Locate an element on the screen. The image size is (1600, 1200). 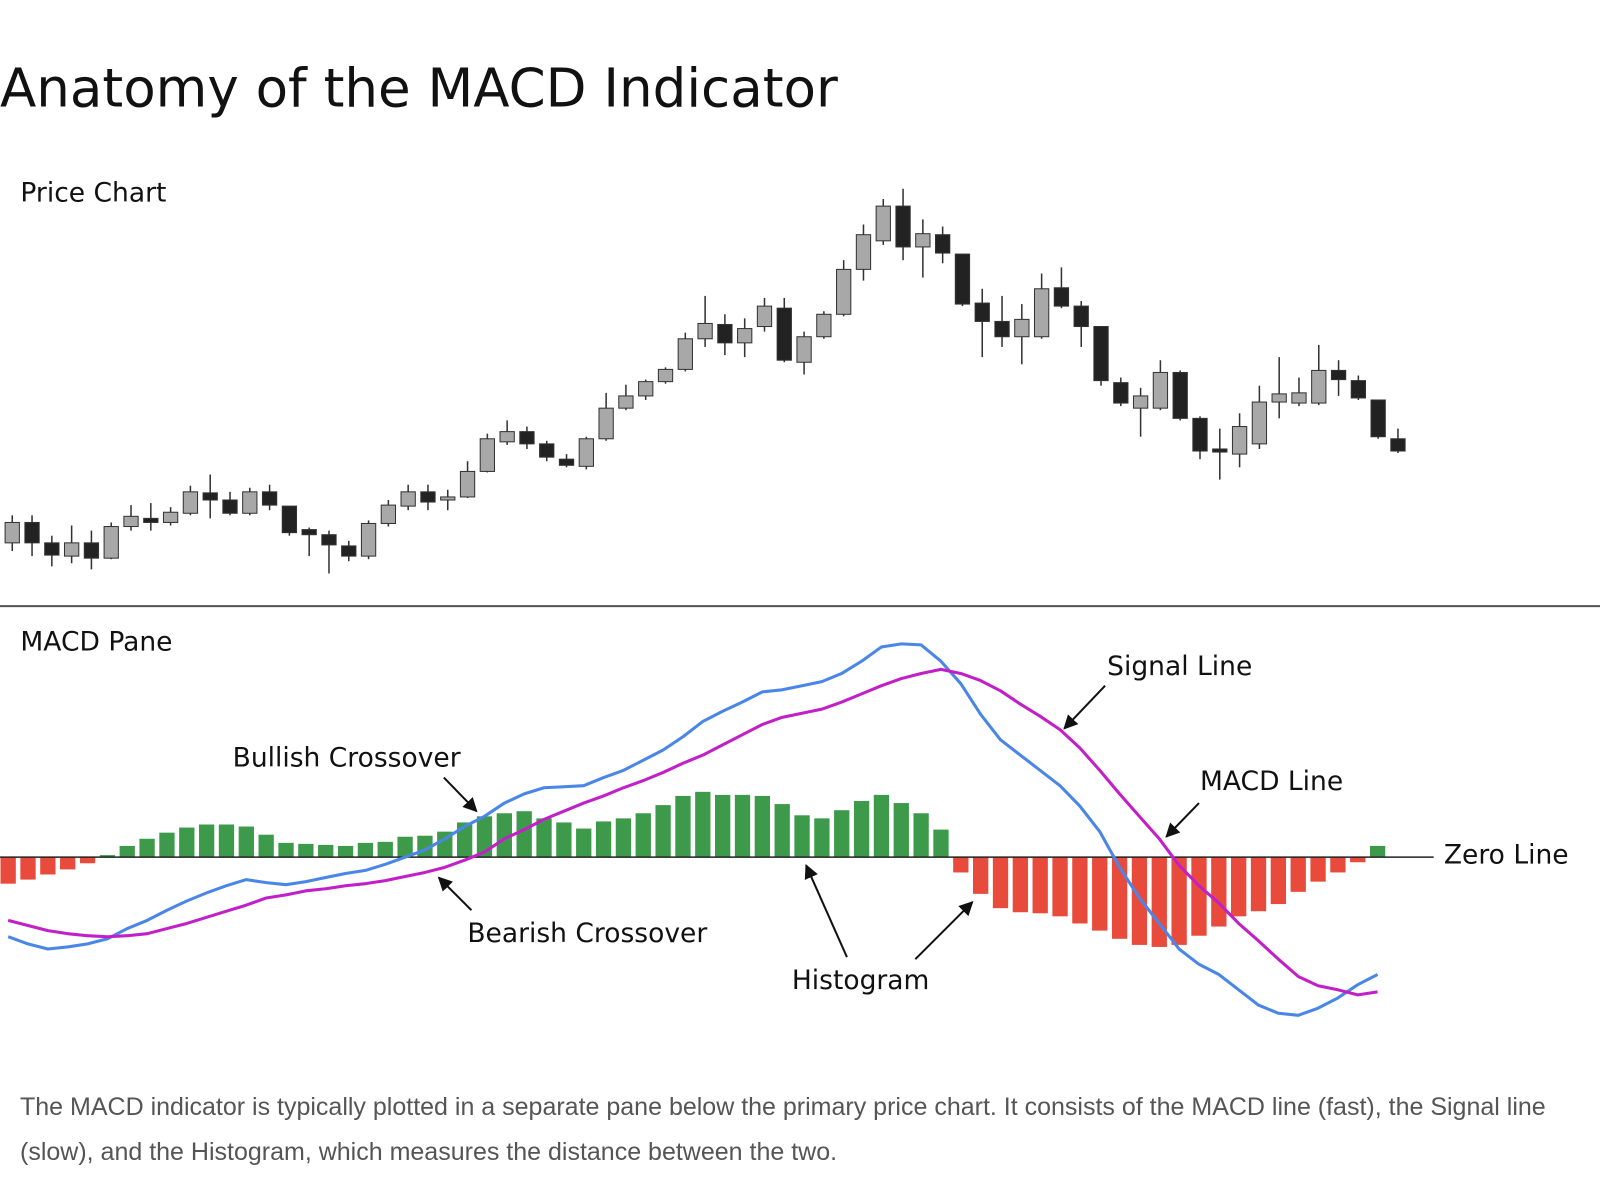
title: Anatomy of the MACD Indicator is located at coordinates (419, 88).